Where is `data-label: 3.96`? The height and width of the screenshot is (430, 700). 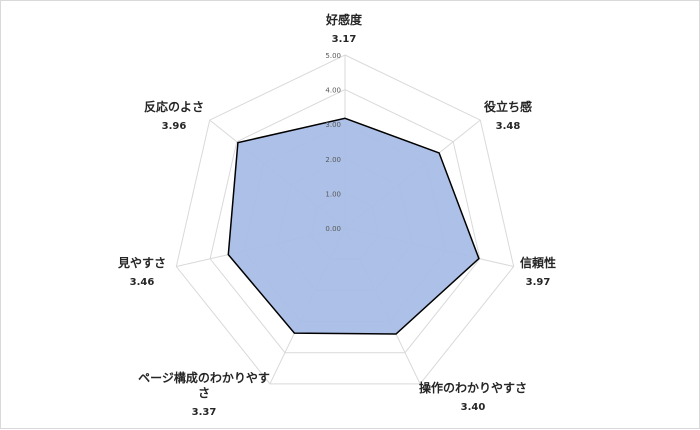 data-label: 3.96 is located at coordinates (174, 126).